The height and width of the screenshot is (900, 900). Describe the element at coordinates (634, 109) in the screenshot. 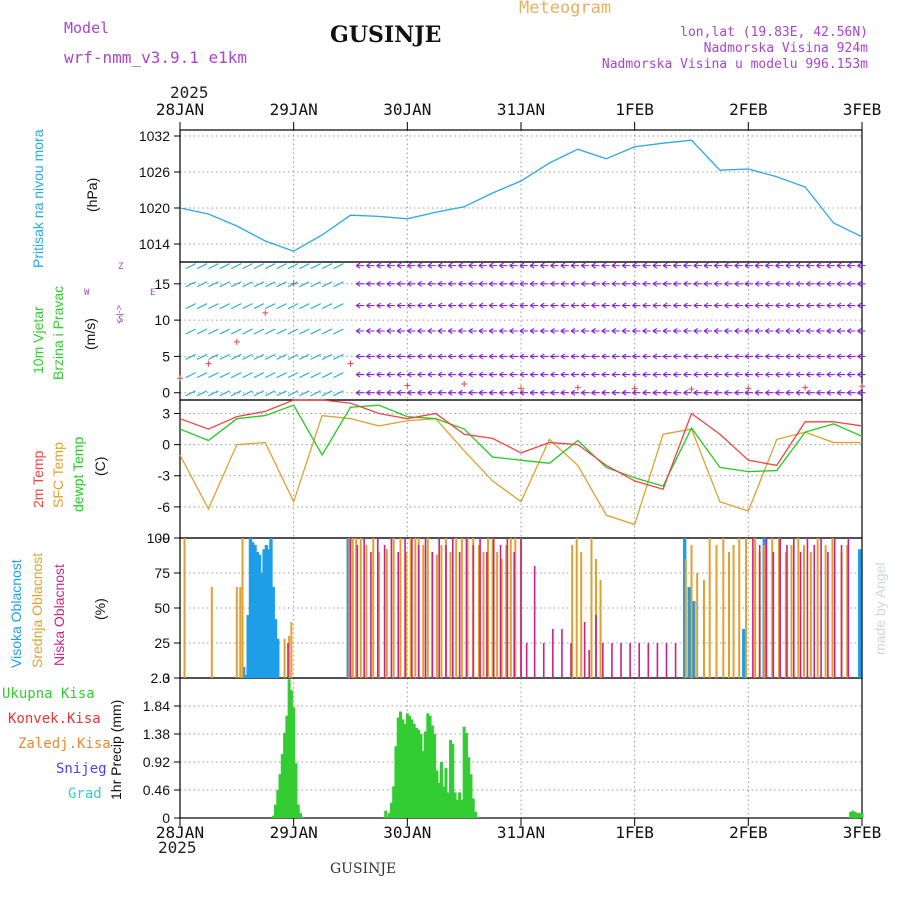

I see `x-tick-label-top: 1FEB` at that location.